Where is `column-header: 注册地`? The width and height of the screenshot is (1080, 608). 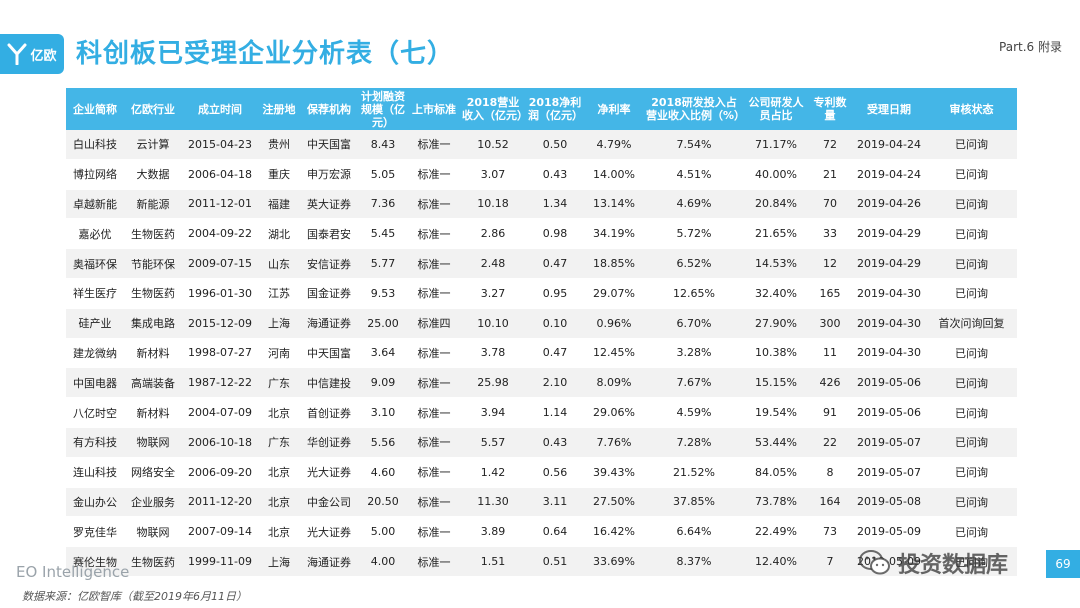
column-header: 注册地 is located at coordinates (279, 109).